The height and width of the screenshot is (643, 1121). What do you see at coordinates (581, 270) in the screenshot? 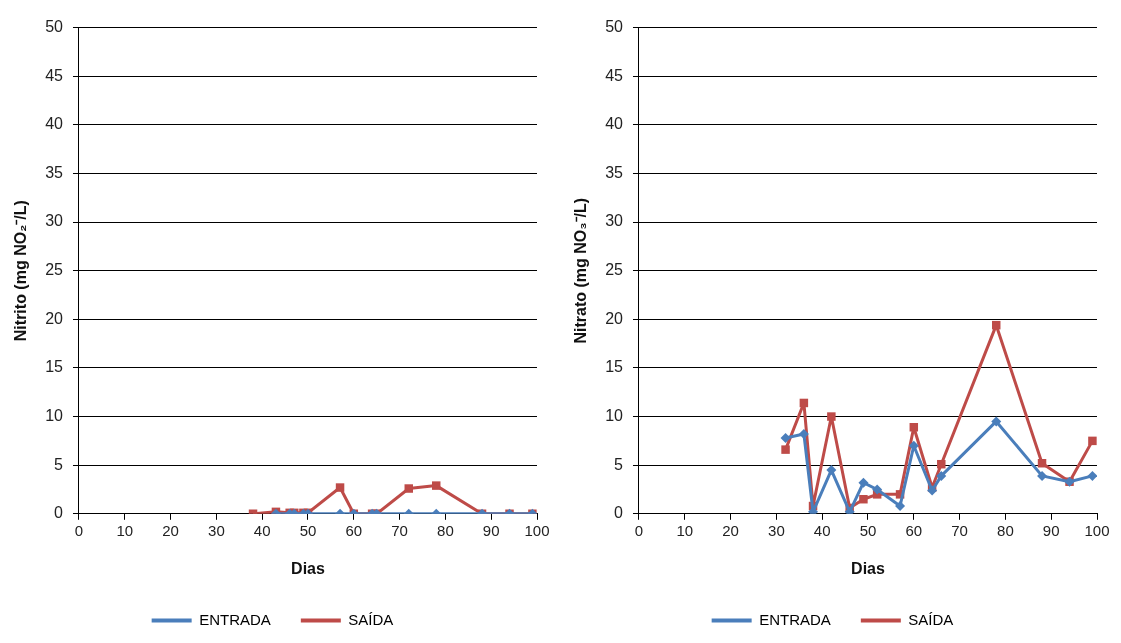
I see `y-axis-title: Nitrato (mg NO₃⁻/L)` at bounding box center [581, 270].